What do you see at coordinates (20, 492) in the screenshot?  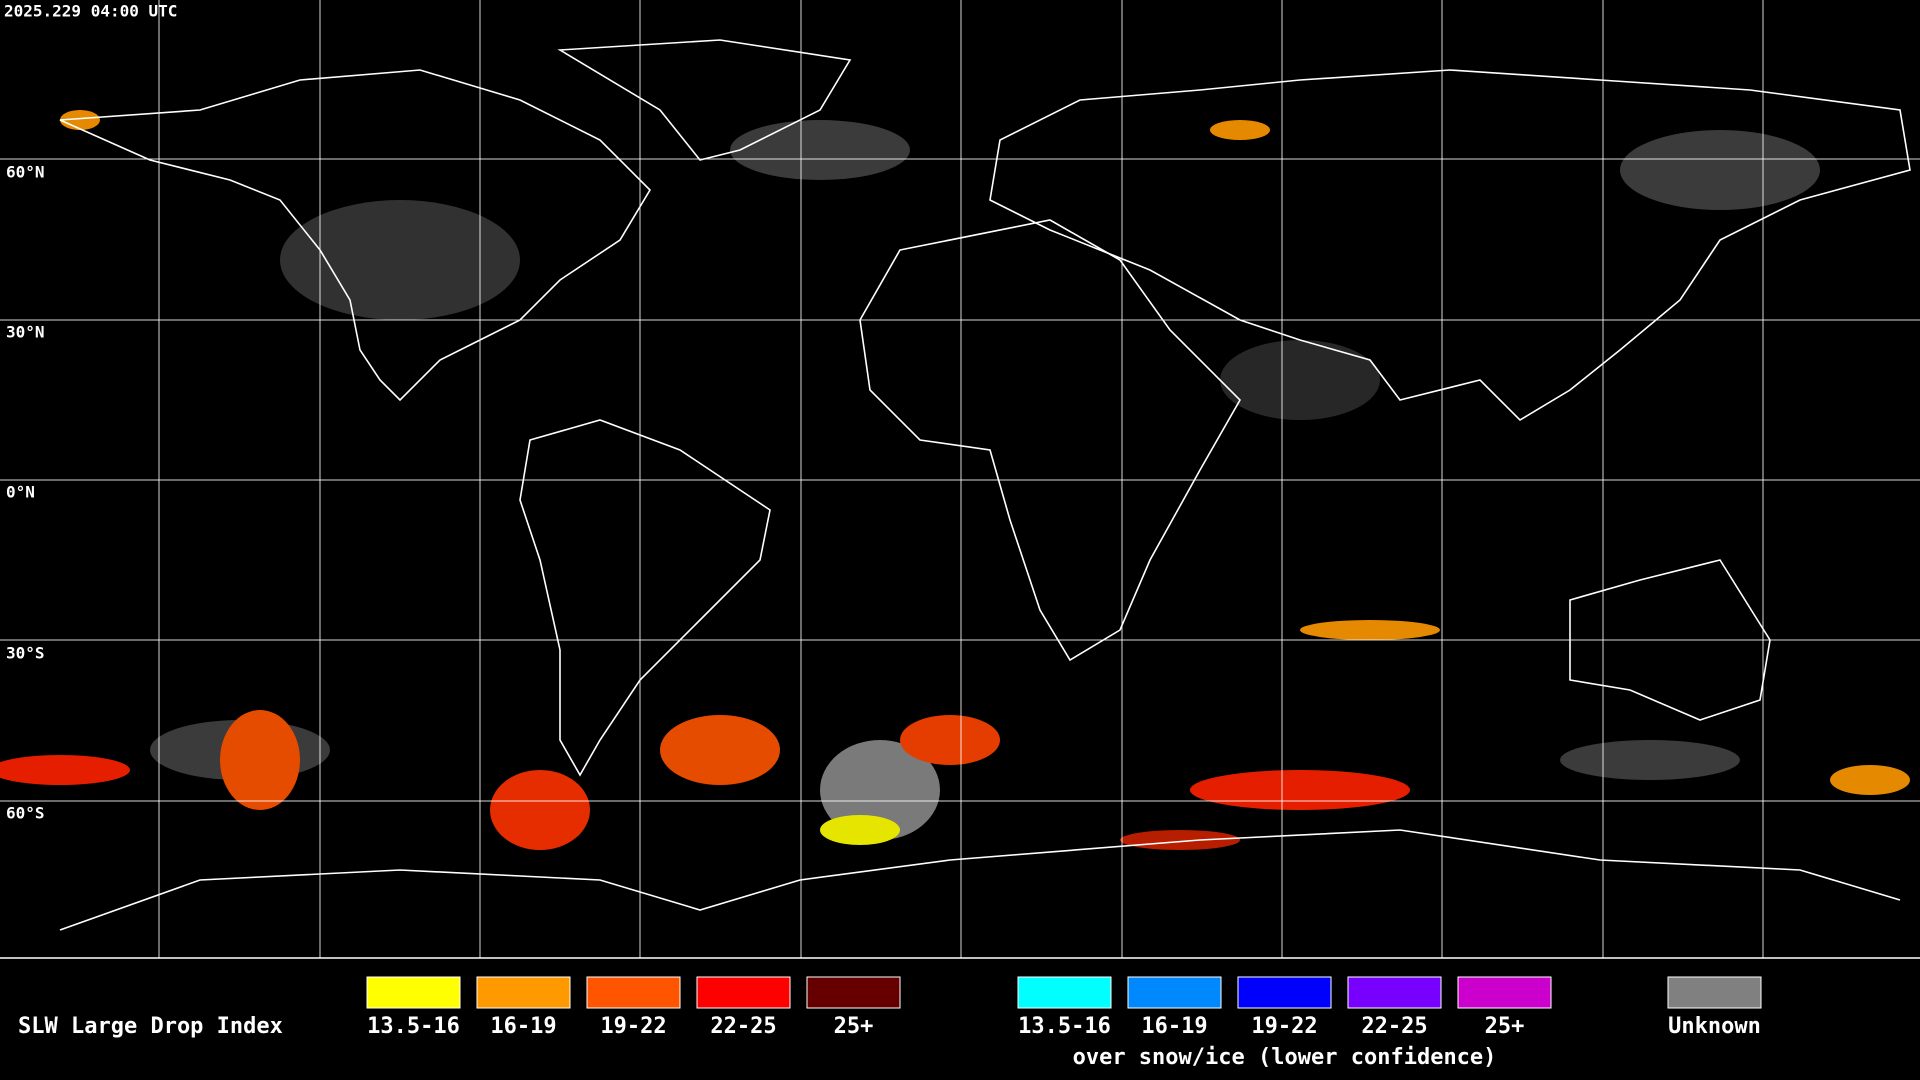 I see `latitude-label: 0°N` at bounding box center [20, 492].